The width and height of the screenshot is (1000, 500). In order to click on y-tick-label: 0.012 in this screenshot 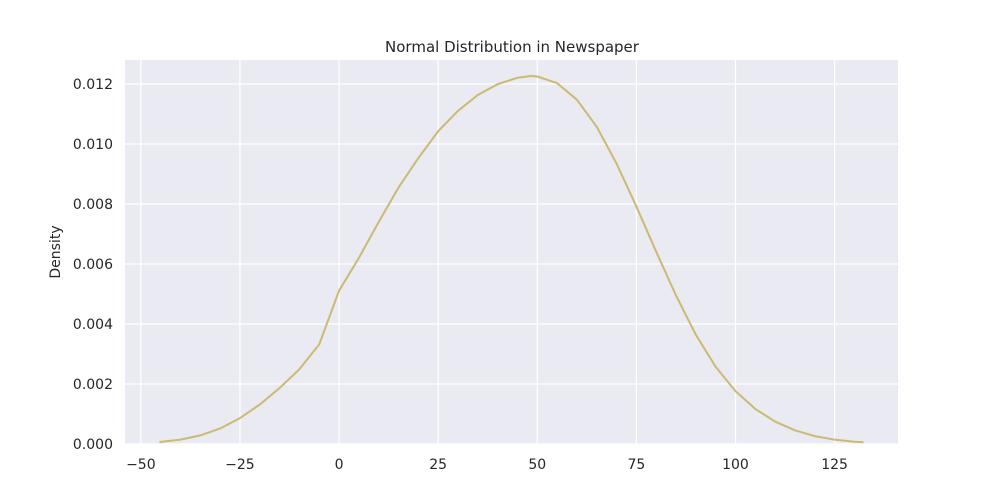, I will do `click(93, 85)`.